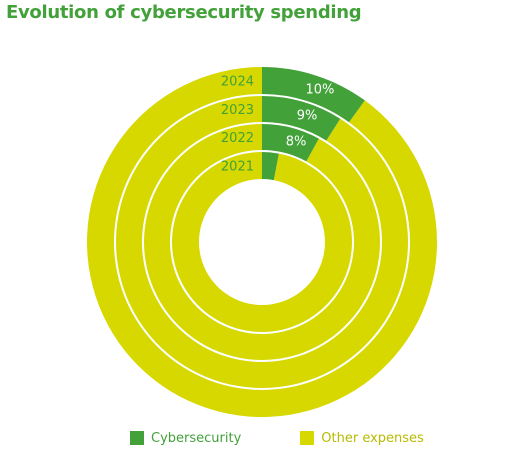 The width and height of the screenshot is (526, 472). Describe the element at coordinates (137, 438) in the screenshot. I see `legend-swatch-cybersecurity` at that location.